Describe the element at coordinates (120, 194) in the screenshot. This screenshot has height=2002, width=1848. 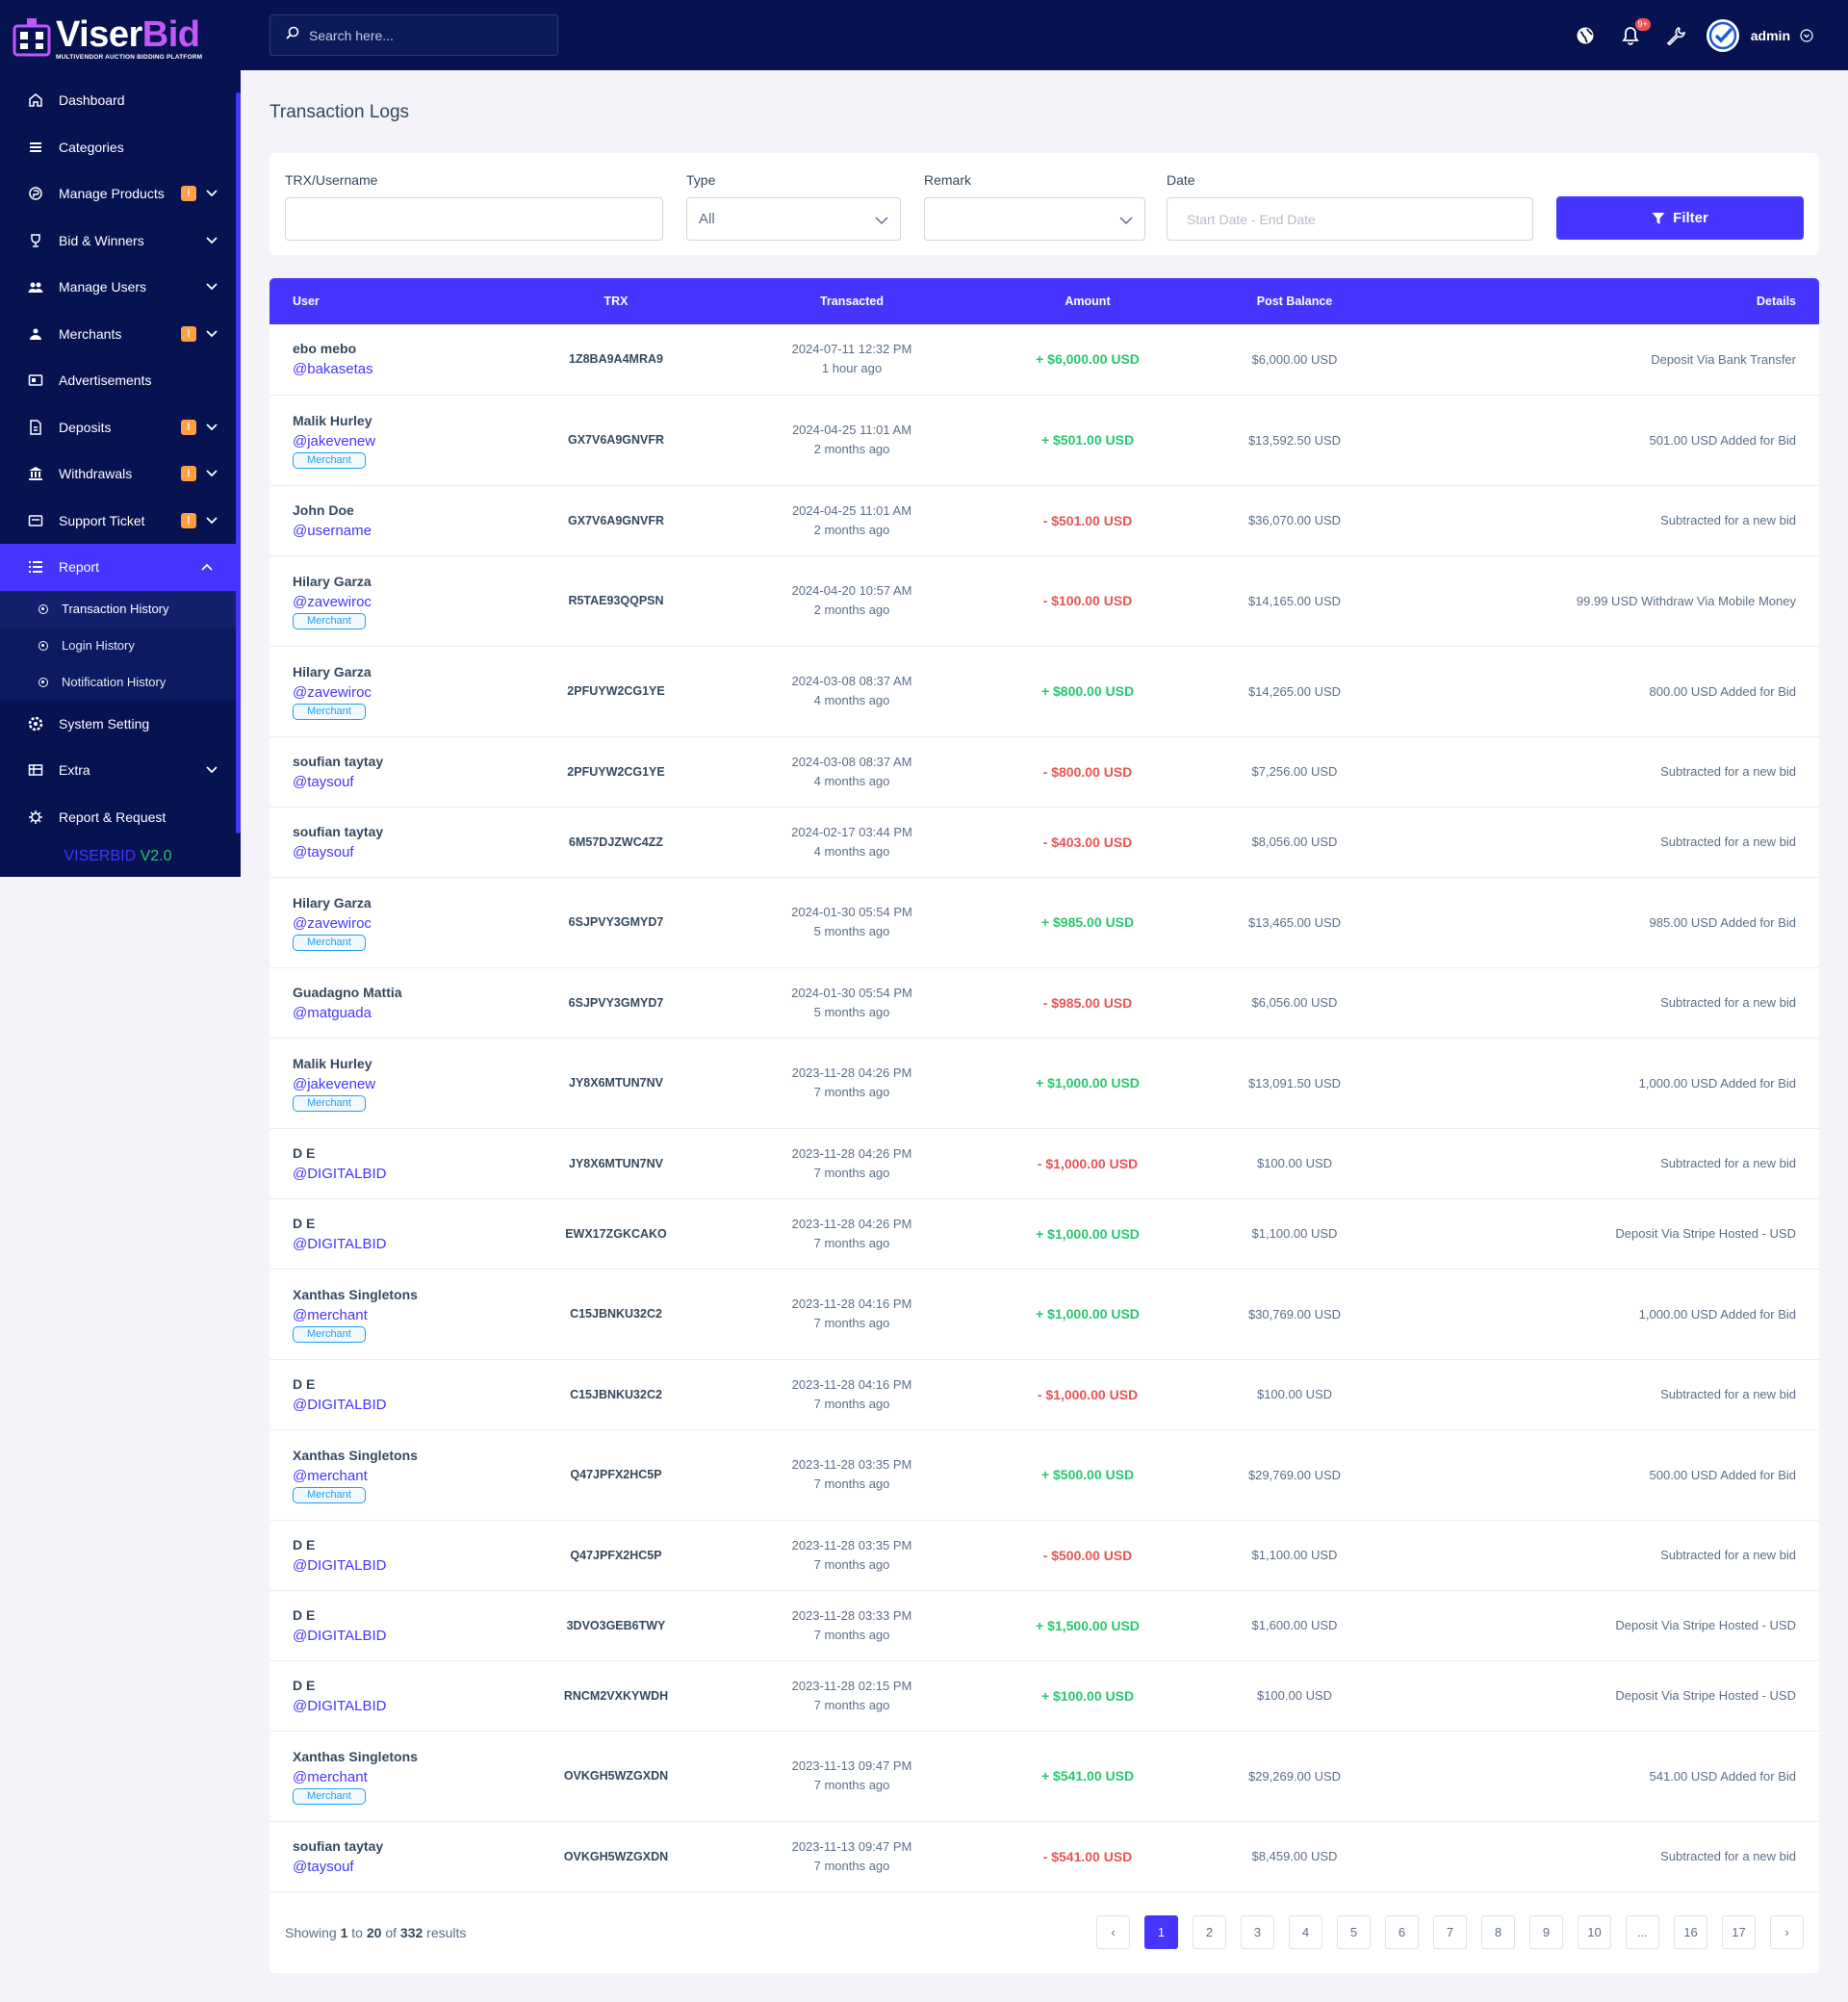
I see `sidebar-item-manage-products: Manage Products !` at that location.